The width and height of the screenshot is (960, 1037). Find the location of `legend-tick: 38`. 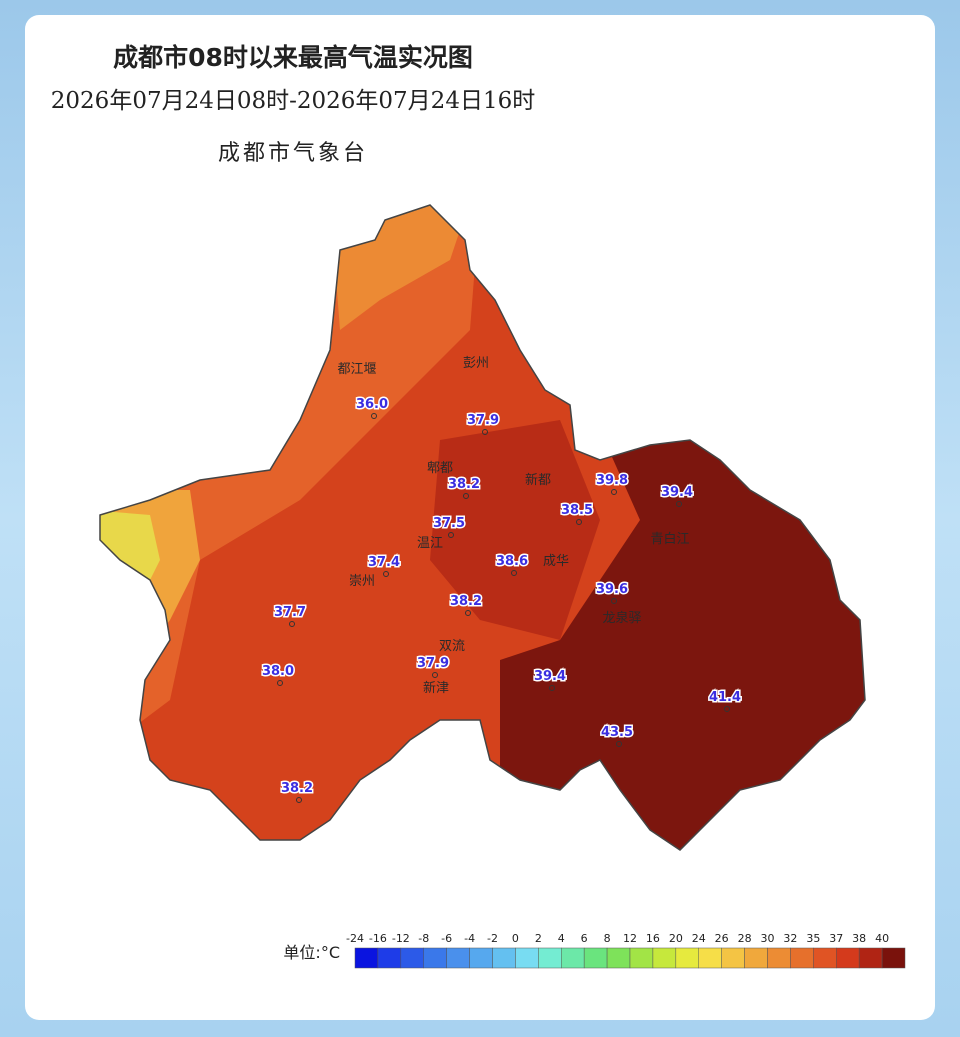

legend-tick: 38 is located at coordinates (859, 938).